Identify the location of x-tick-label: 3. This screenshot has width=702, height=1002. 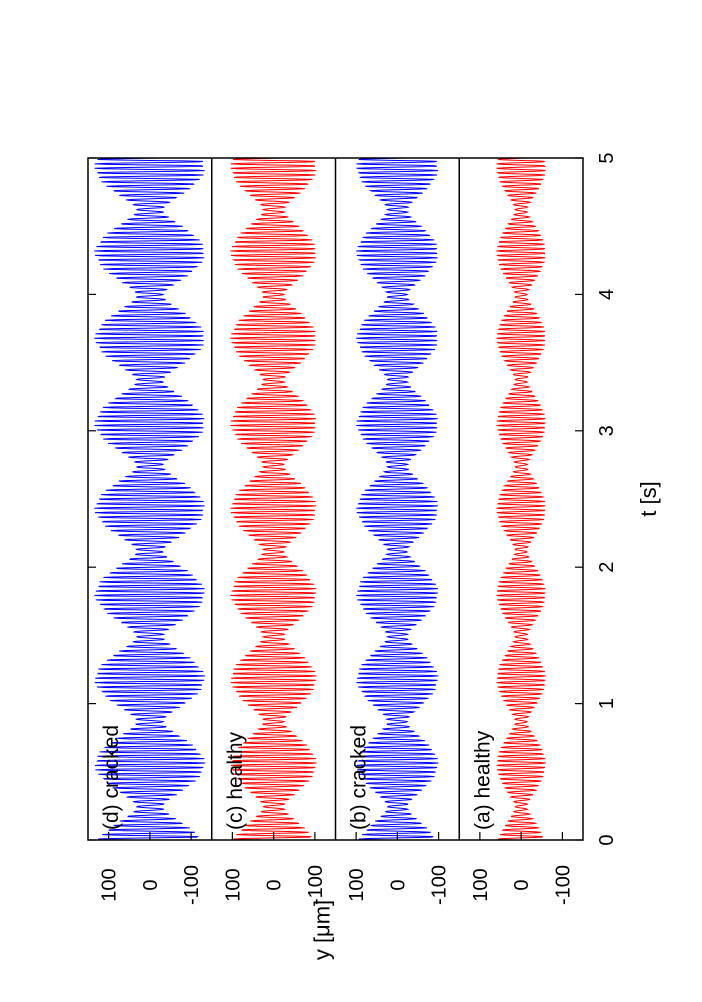
(607, 430).